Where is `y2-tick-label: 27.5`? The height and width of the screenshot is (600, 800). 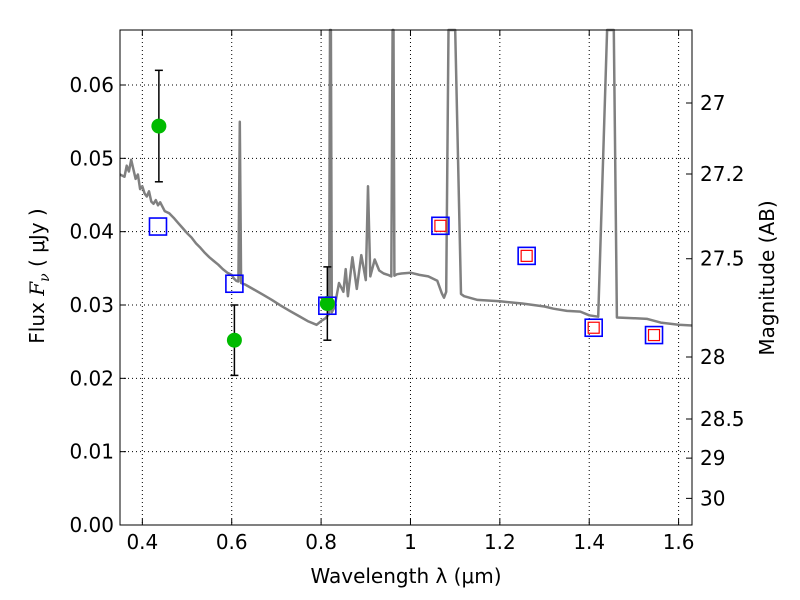 y2-tick-label: 27.5 is located at coordinates (722, 259).